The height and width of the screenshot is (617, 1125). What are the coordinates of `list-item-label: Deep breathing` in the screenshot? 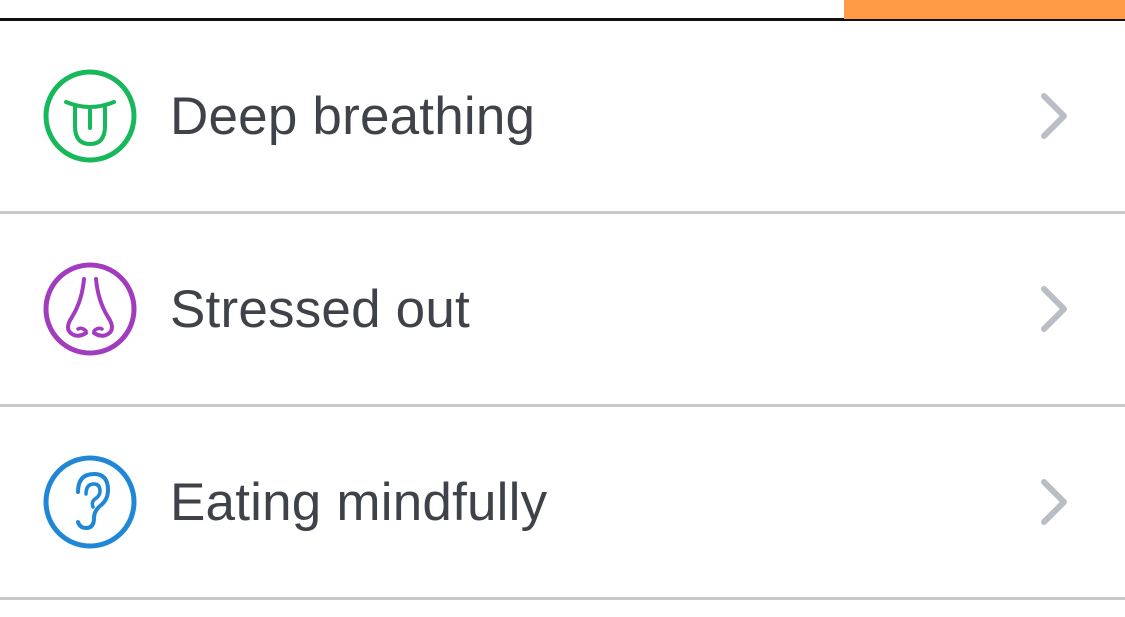 It's located at (353, 116).